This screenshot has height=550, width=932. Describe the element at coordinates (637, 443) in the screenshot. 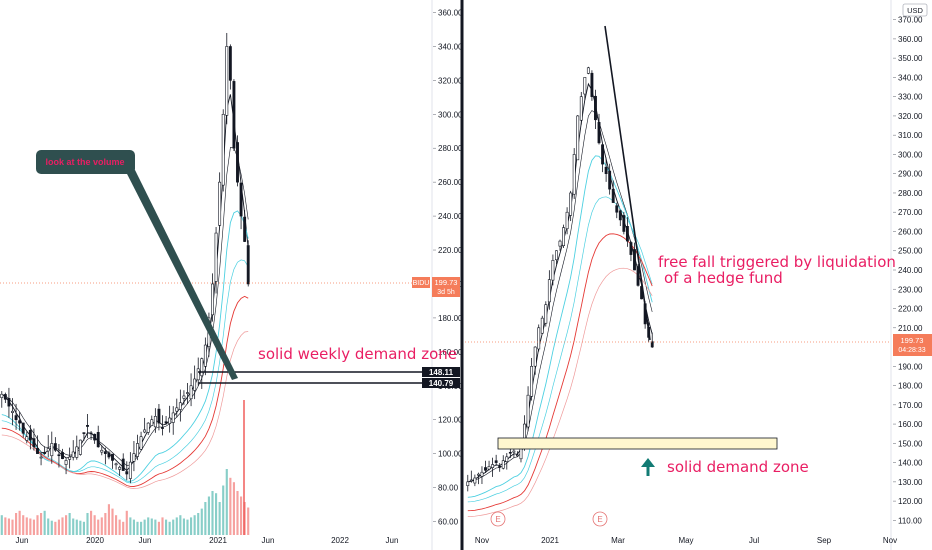

I see `demand-zone-rectangle` at that location.